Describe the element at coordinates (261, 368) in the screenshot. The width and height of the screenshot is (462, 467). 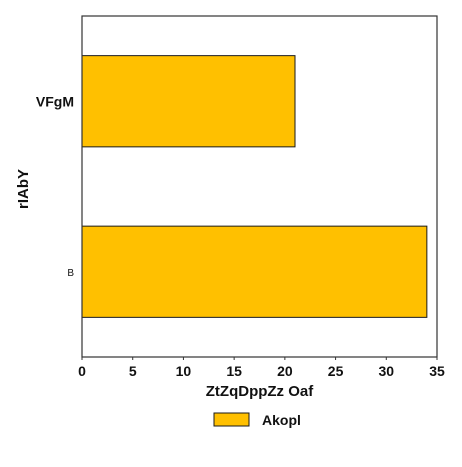
I see `x-axis-ticks: 0 5 10 15 20 25 30 35` at that location.